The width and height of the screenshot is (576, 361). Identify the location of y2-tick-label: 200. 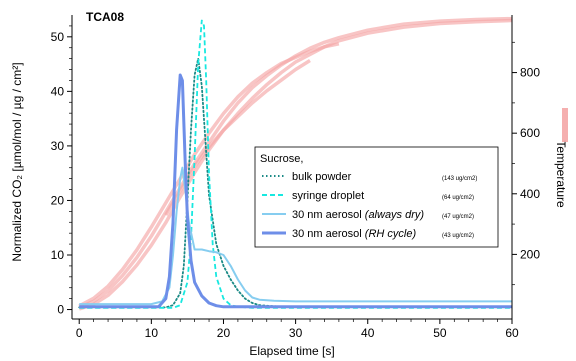
(530, 254).